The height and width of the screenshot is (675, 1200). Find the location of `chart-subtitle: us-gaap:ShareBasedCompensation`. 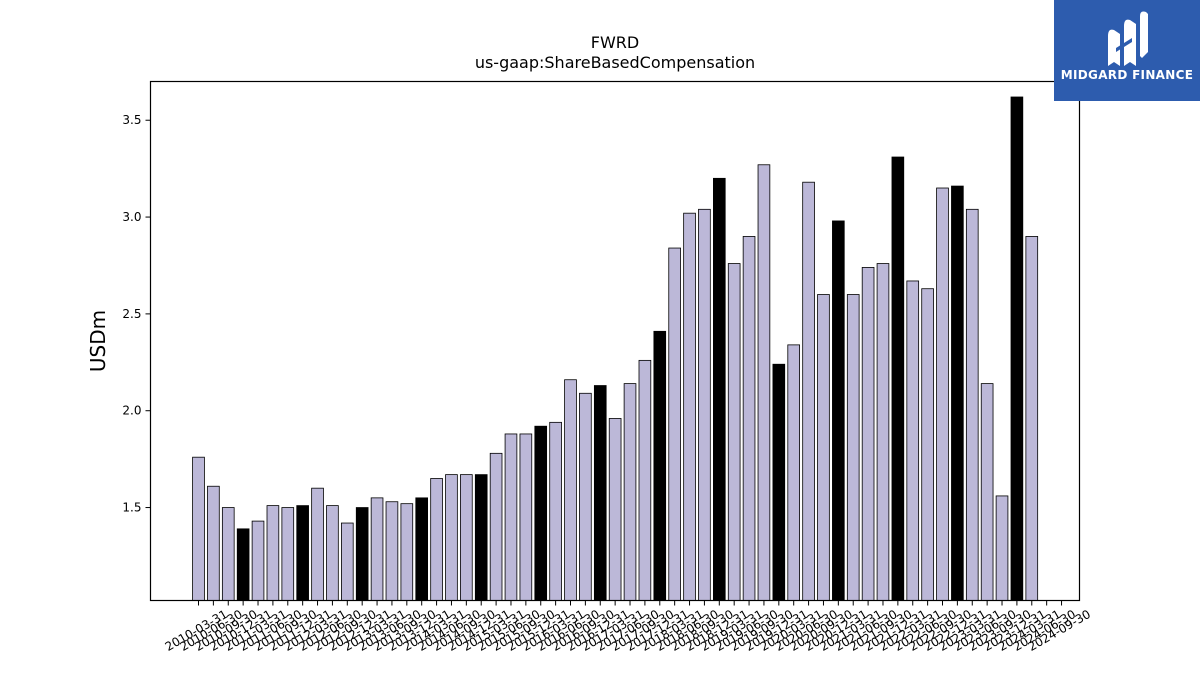

chart-subtitle: us-gaap:ShareBasedCompensation is located at coordinates (615, 62).